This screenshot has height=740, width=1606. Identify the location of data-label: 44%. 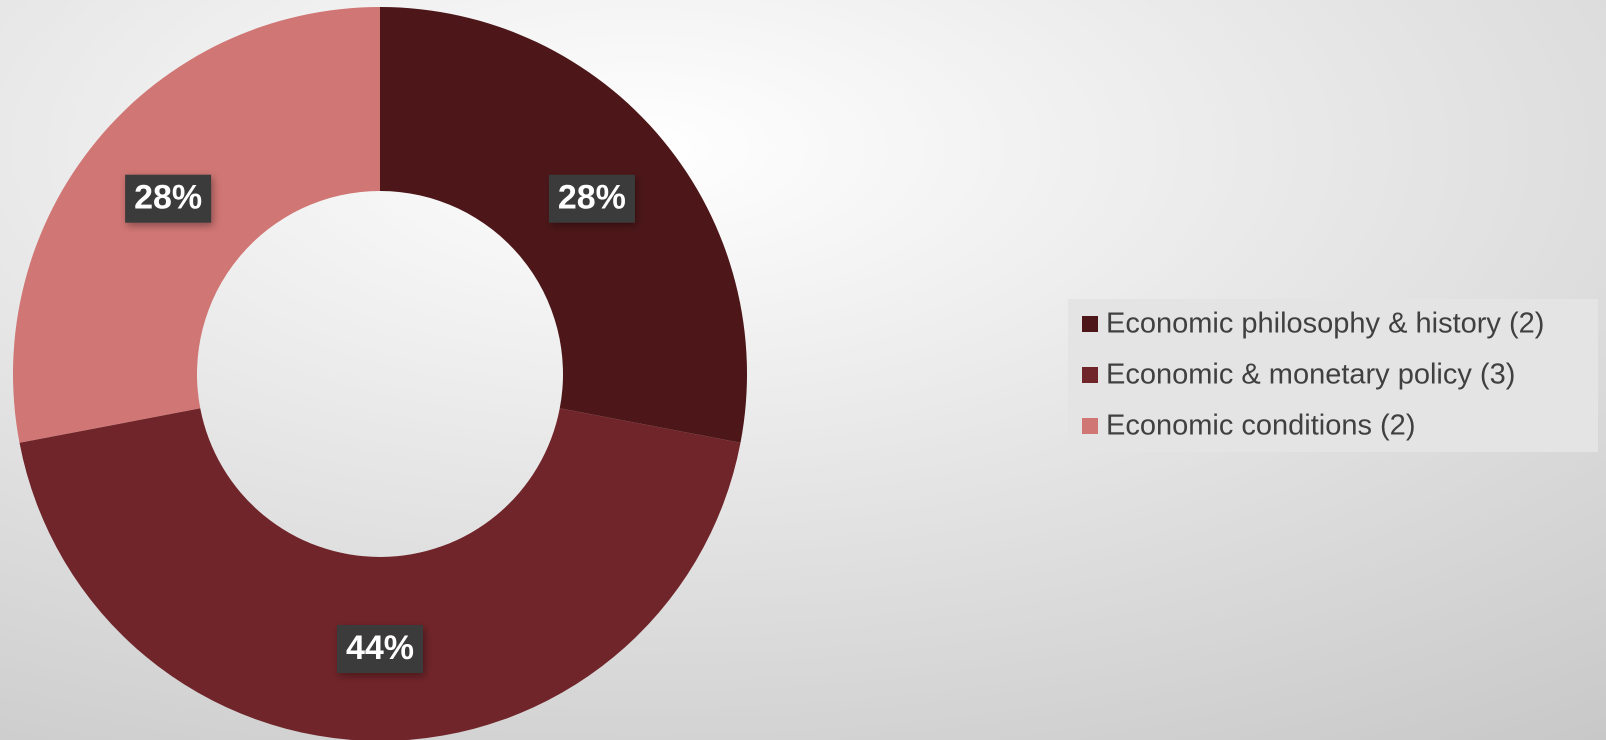
(380, 648).